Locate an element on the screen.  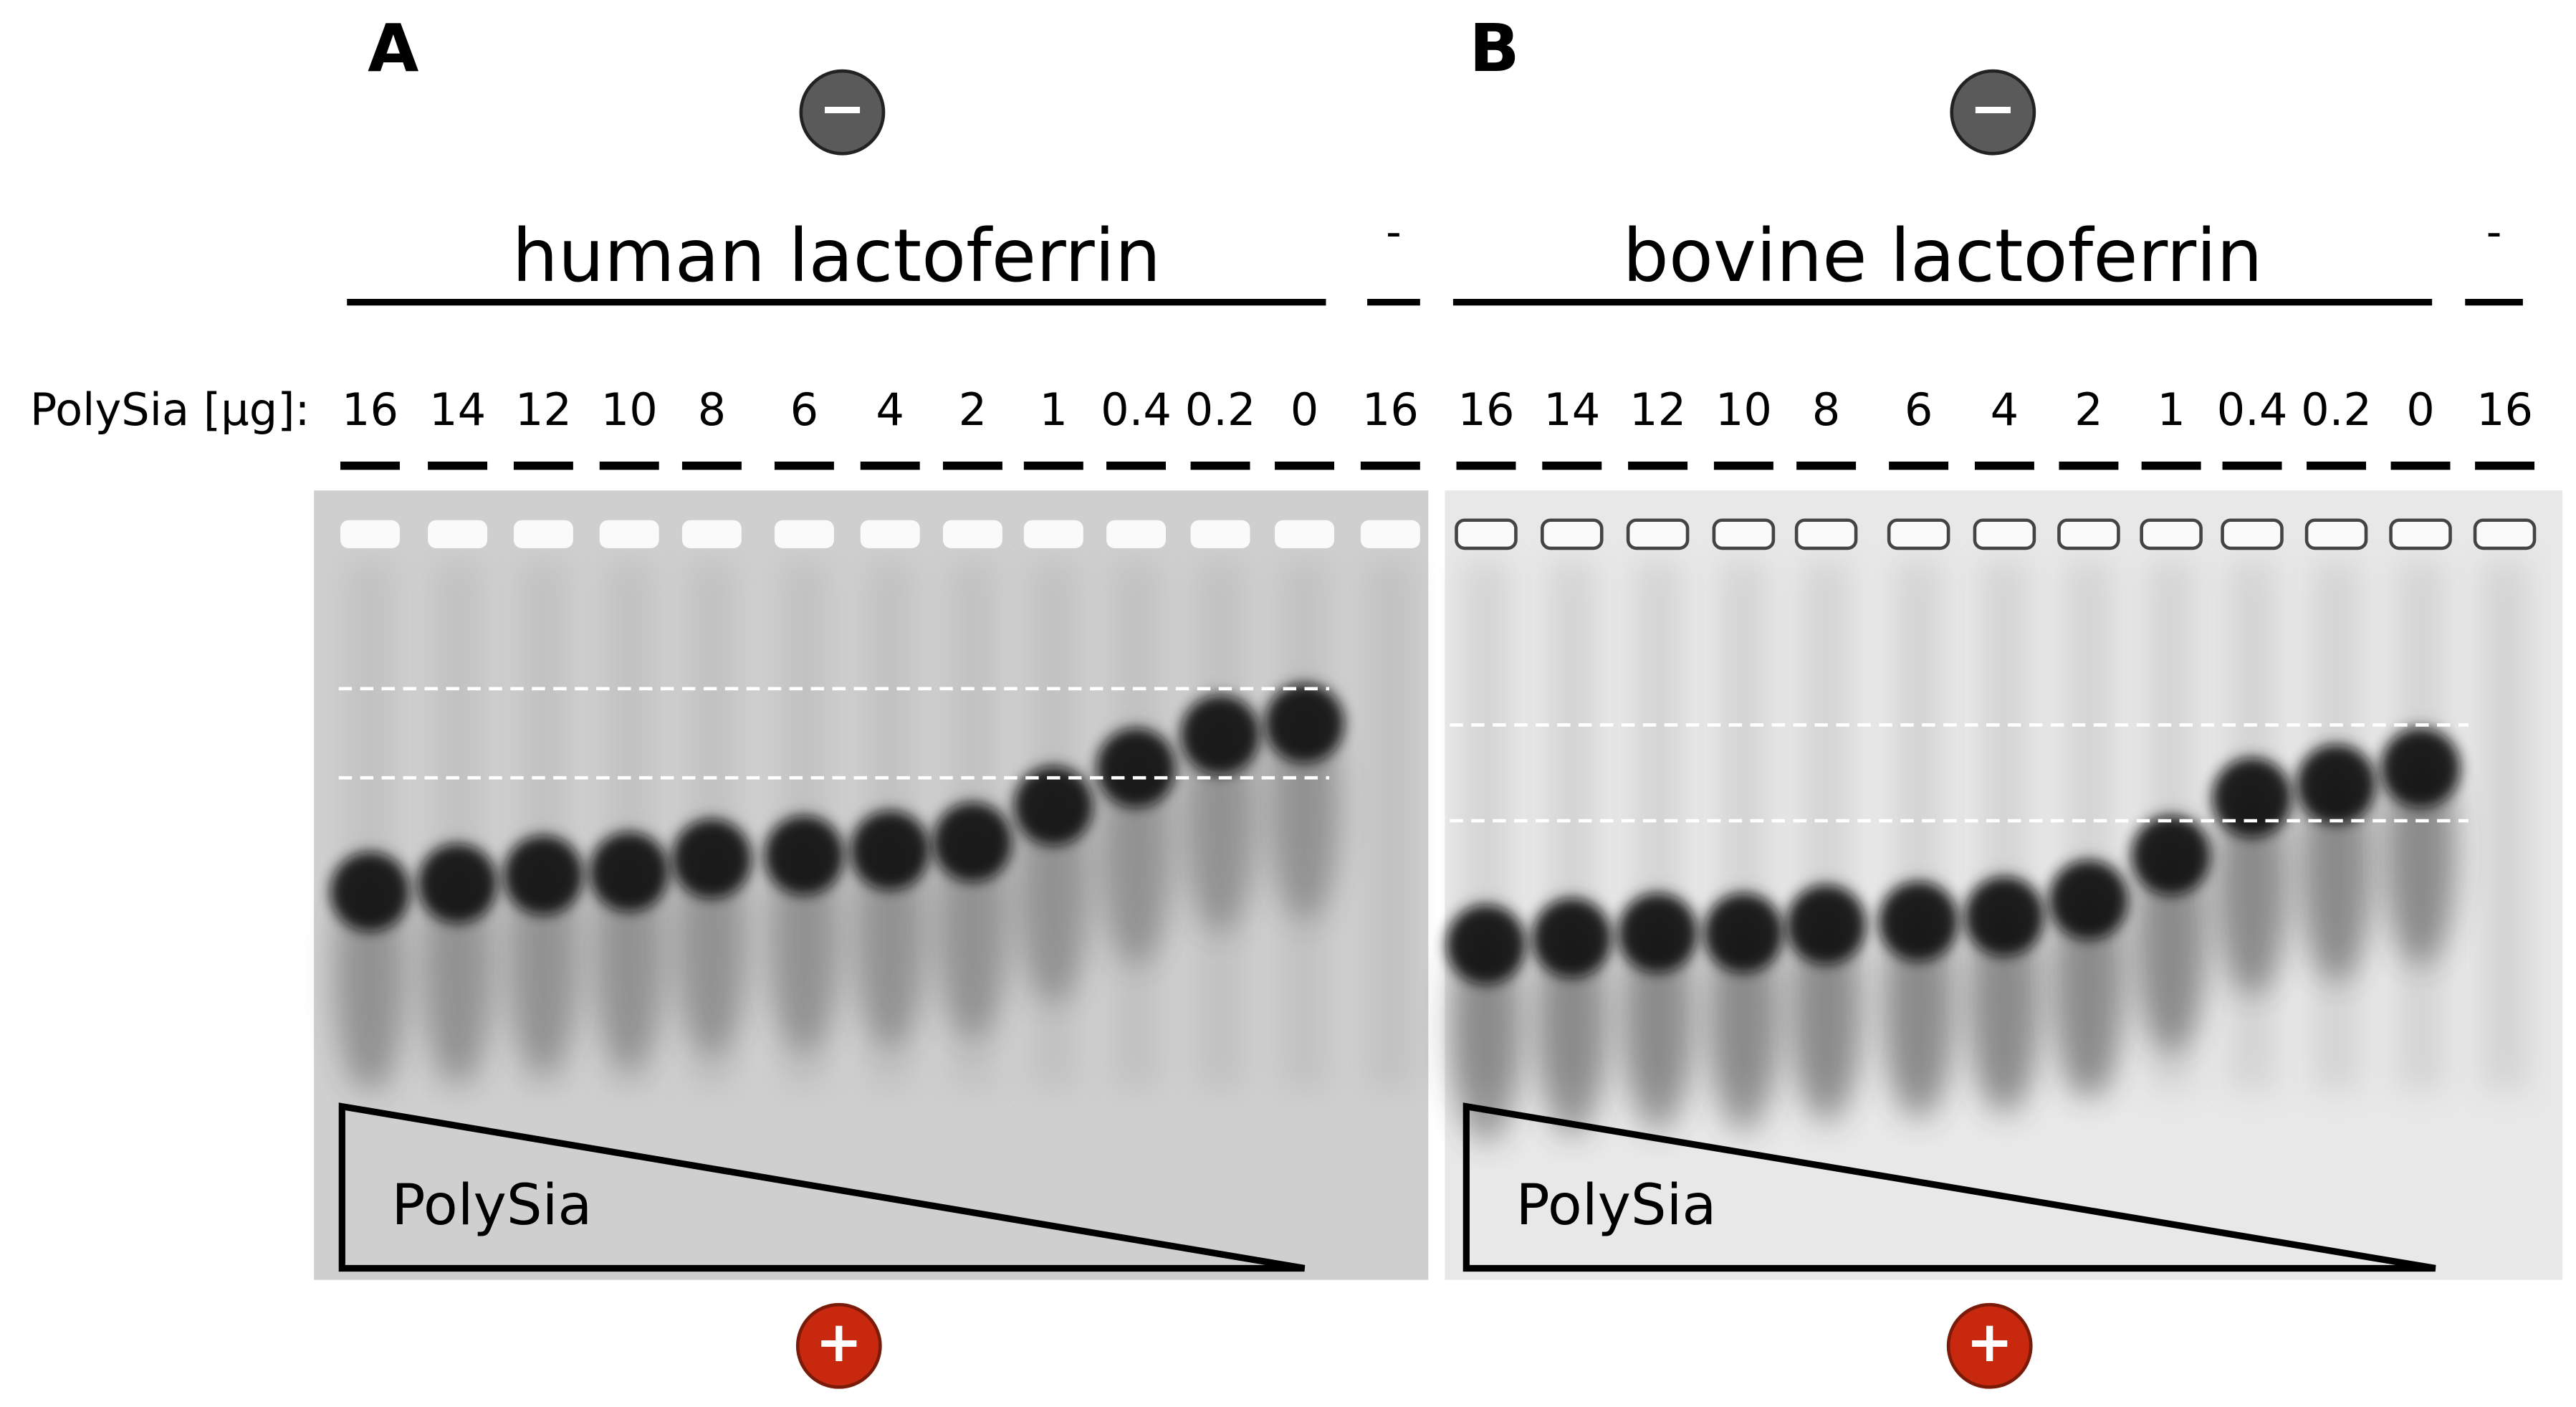
panel-letter: B is located at coordinates (1494, 48).